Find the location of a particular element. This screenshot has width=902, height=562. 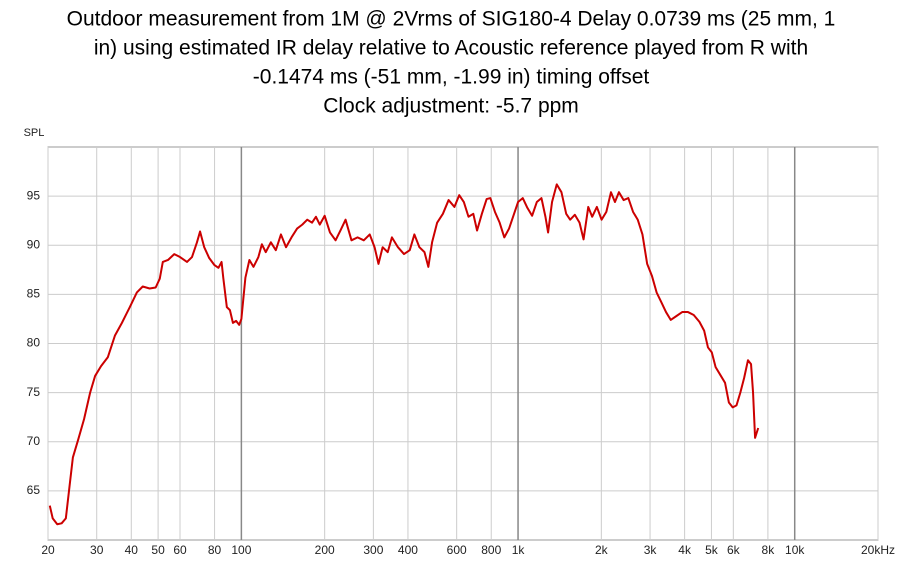

x-tick-label: 100 is located at coordinates (241, 550).